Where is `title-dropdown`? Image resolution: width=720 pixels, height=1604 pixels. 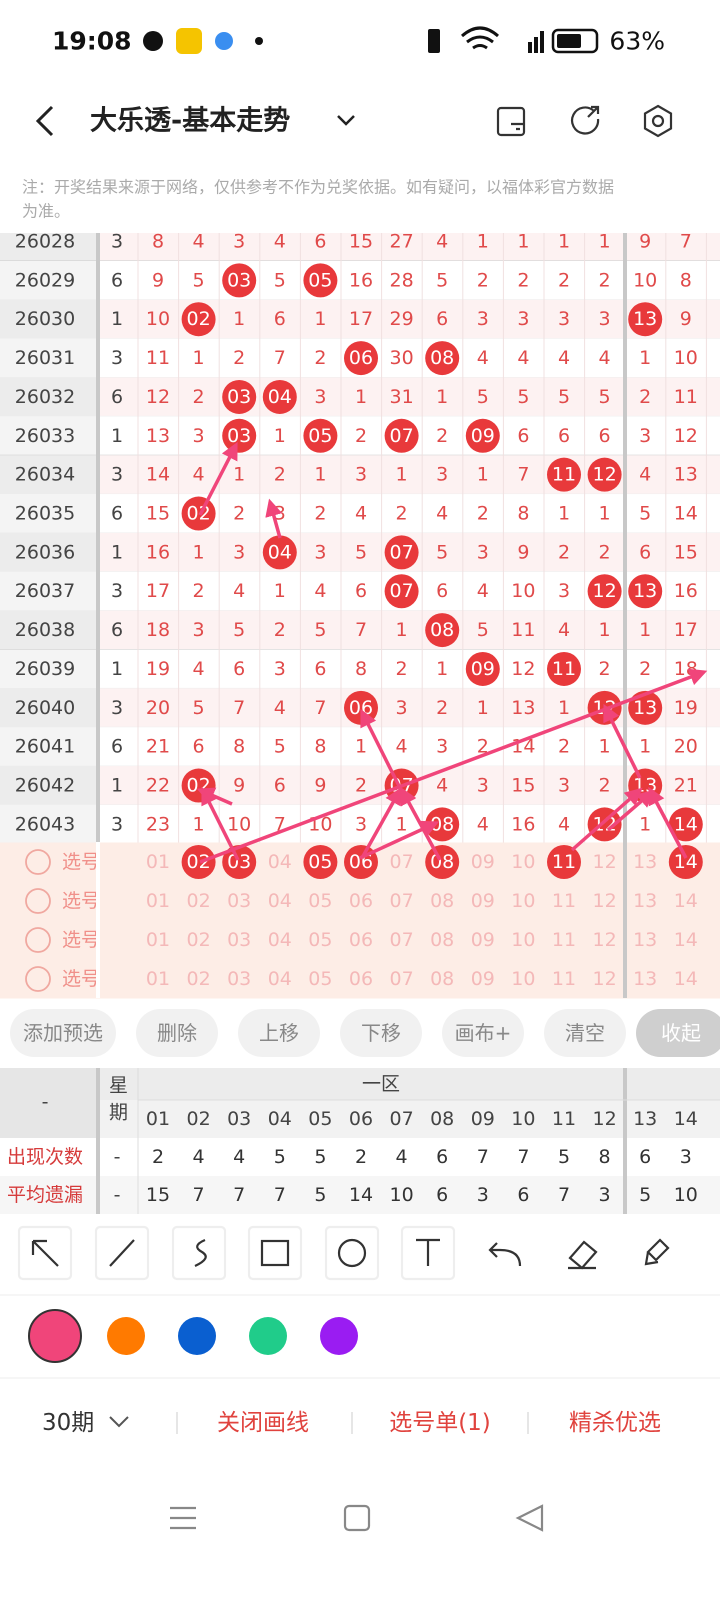
title-dropdown is located at coordinates (346, 120).